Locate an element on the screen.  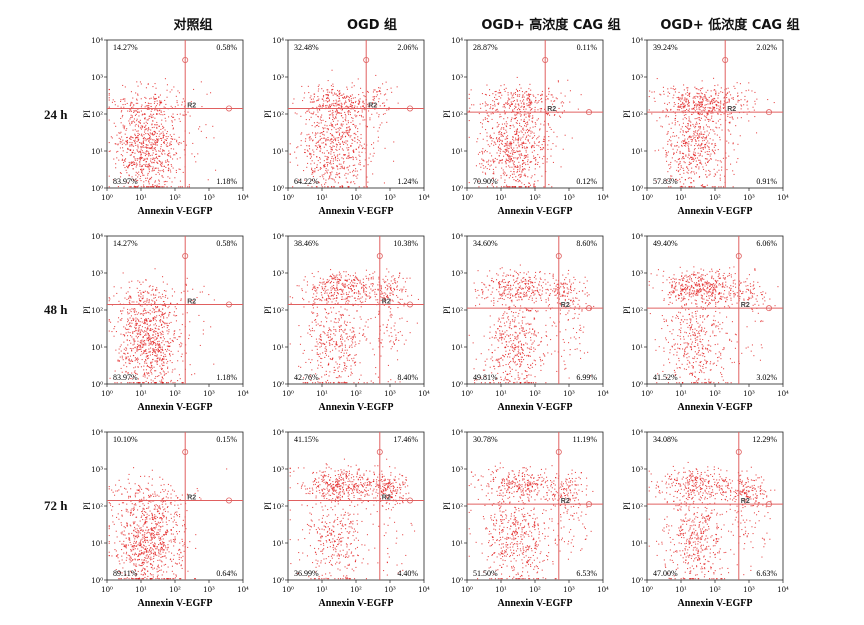
y-tick-label: 10² is located at coordinates (457, 115).